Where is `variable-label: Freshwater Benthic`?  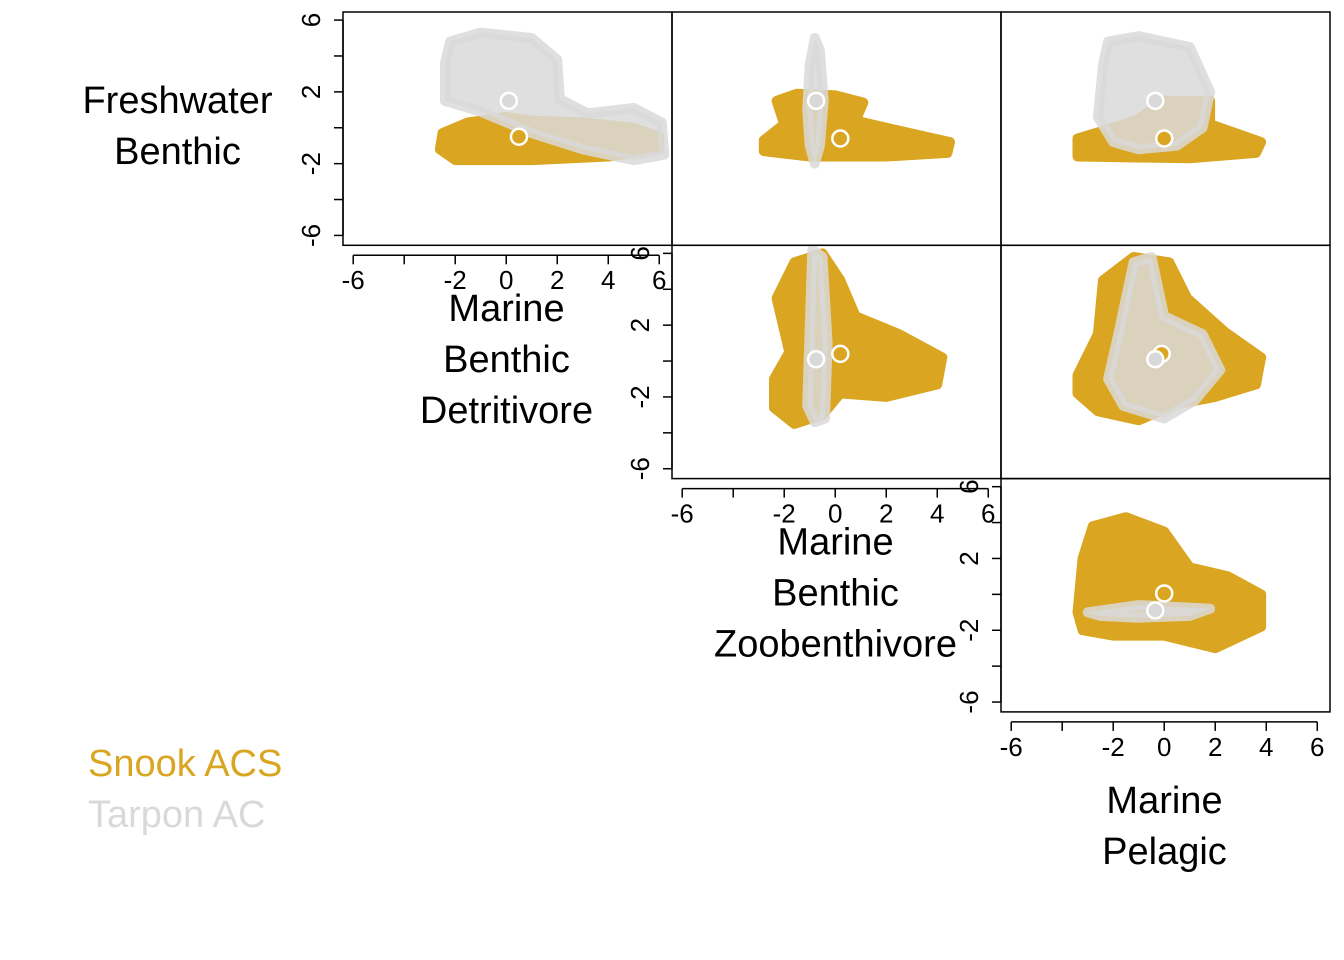 variable-label: Freshwater Benthic is located at coordinates (177, 126).